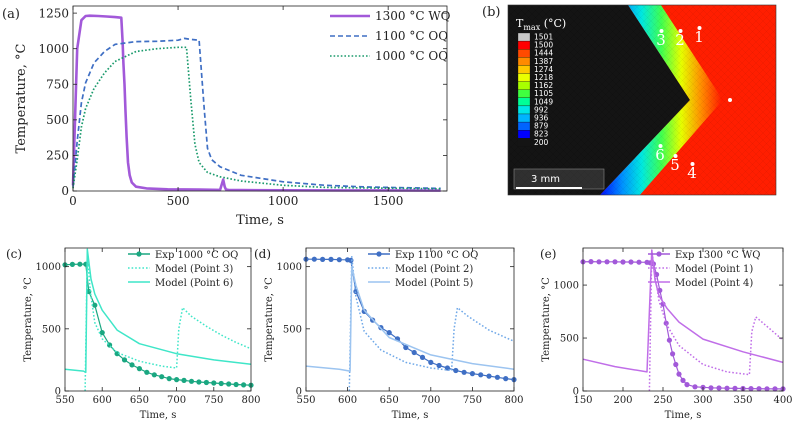 The image size is (793, 427). What do you see at coordinates (28, 319) in the screenshot?
I see `y-axis-label: Temperature, °C` at bounding box center [28, 319].